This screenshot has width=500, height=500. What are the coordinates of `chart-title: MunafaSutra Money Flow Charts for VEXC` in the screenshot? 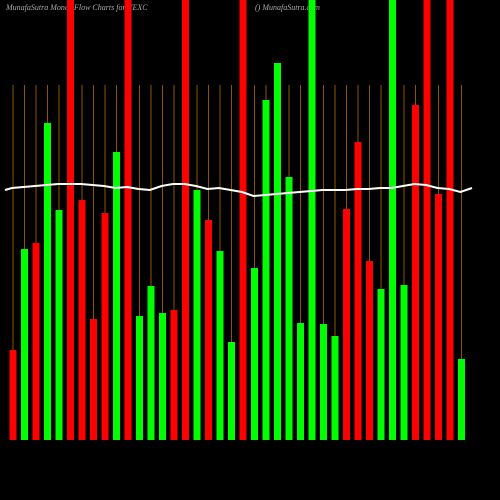 It's located at (76, 7).